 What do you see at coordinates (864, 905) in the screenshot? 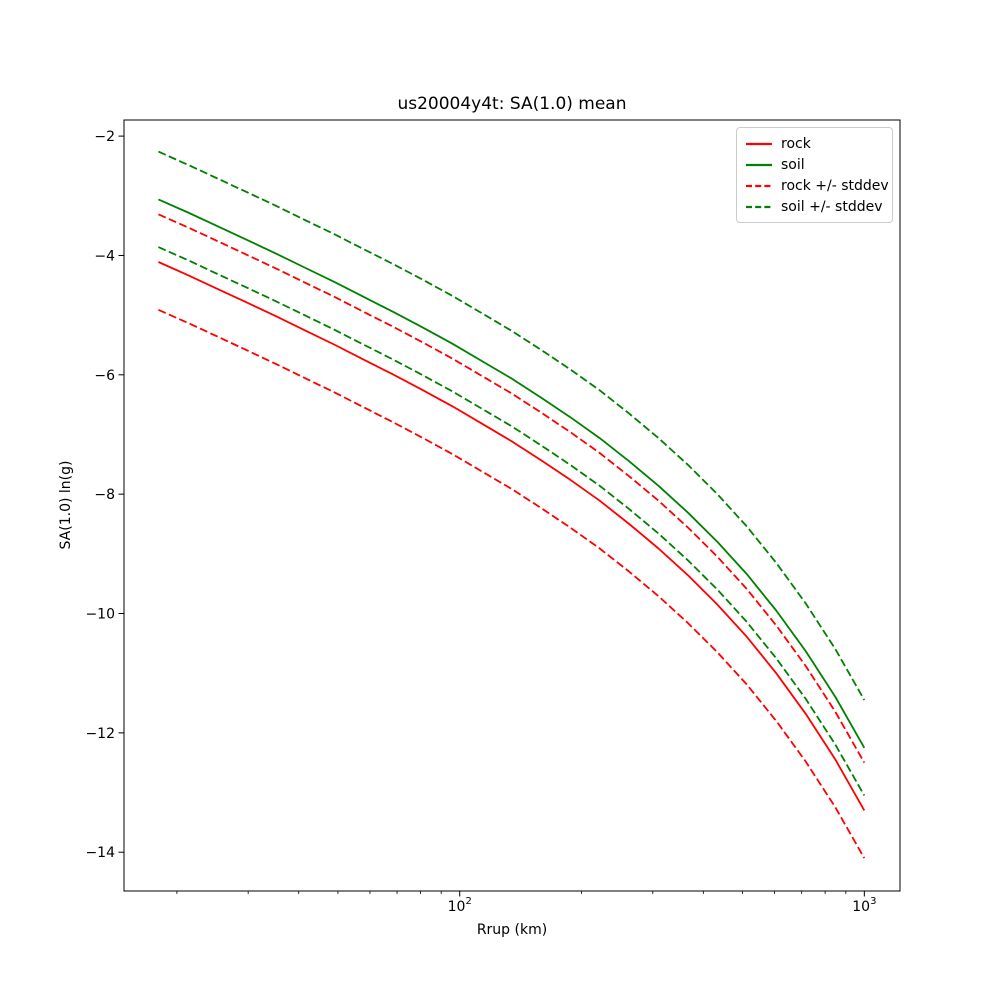
I see `x-tick-label: 10³` at bounding box center [864, 905].